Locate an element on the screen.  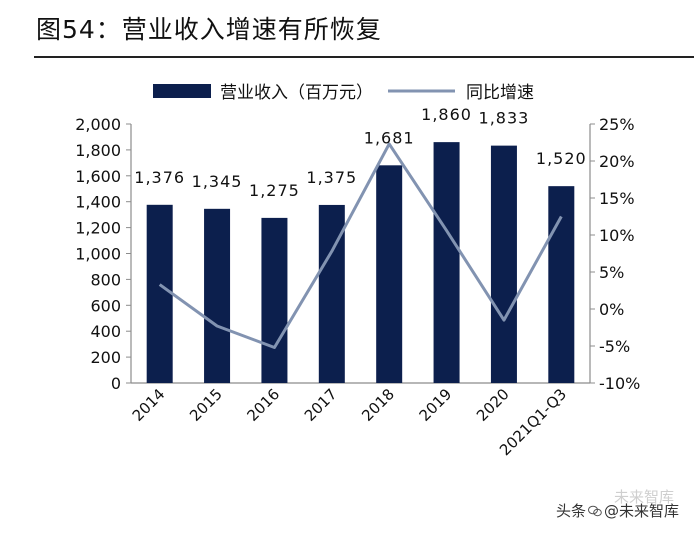
x-tick-label: 2016 is located at coordinates (264, 405).